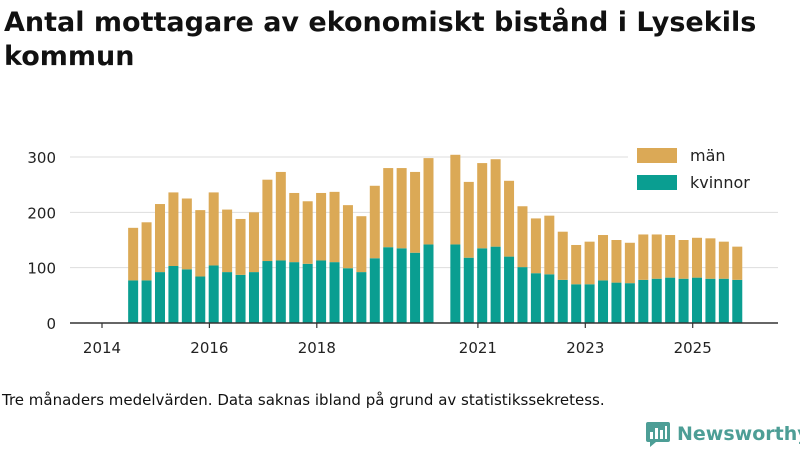  What do you see at coordinates (41, 158) in the screenshot?
I see `y-tick-label: 300` at bounding box center [41, 158].